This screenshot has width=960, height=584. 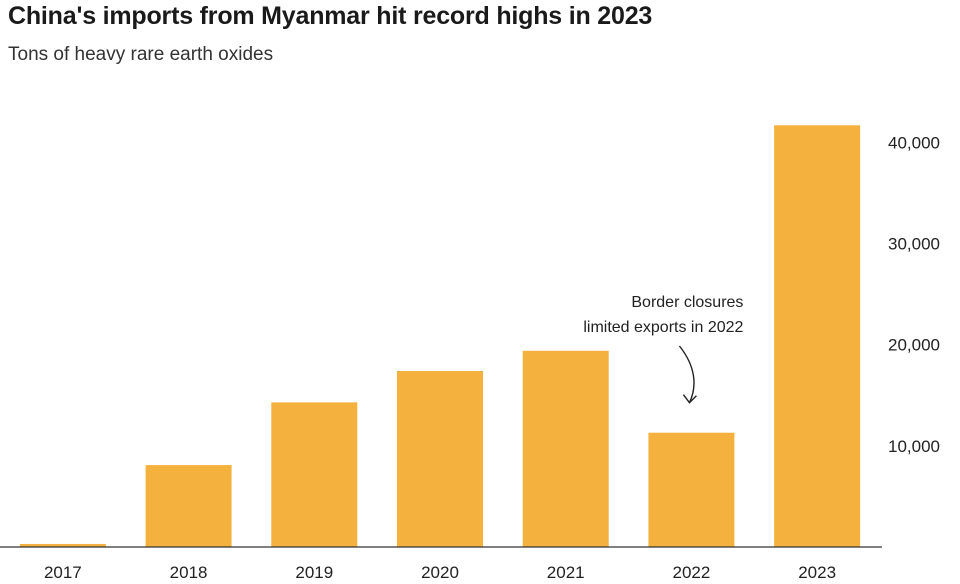 What do you see at coordinates (189, 572) in the screenshot?
I see `x-tick-label-2018: 2018` at bounding box center [189, 572].